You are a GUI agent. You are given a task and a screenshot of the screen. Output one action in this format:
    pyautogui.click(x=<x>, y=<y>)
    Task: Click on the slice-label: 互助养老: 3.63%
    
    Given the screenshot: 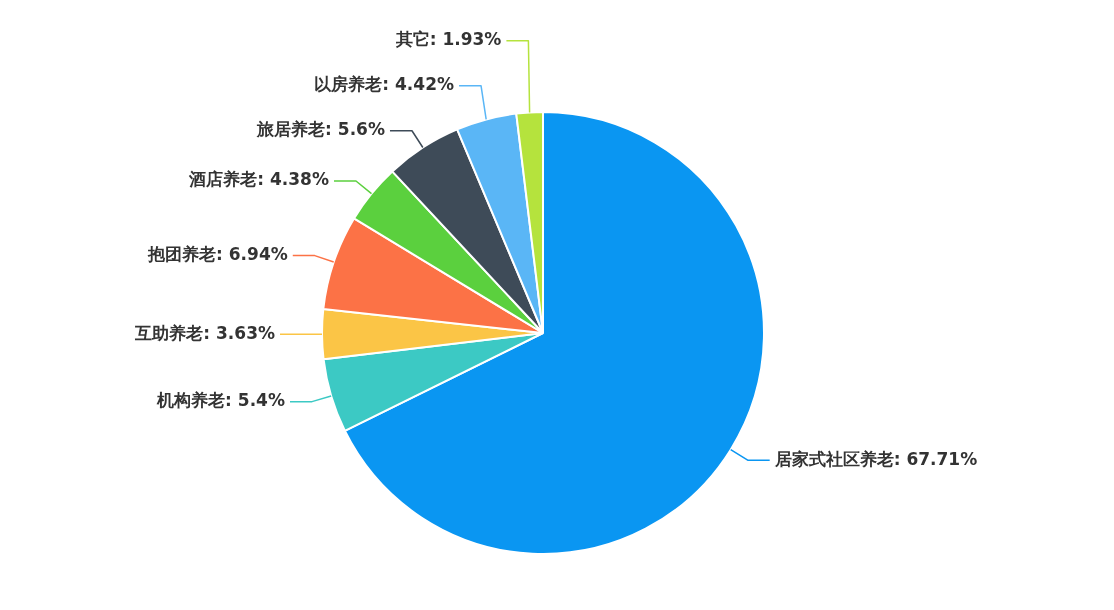 What is the action you would take?
    pyautogui.click(x=204, y=332)
    